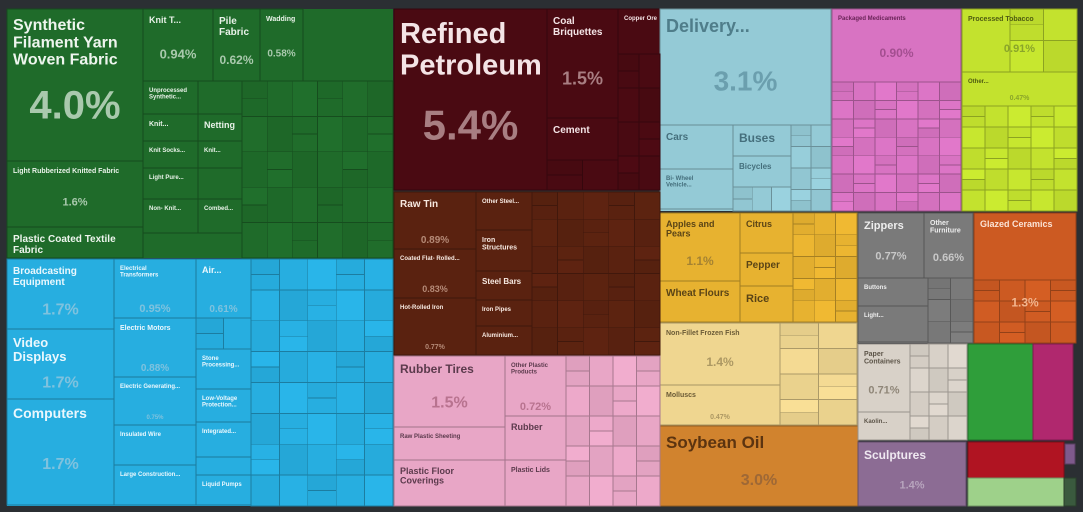 This screenshot has width=1083, height=512. What do you see at coordinates (155, 401) in the screenshot?
I see `tile-electric-generating` at bounding box center [155, 401].